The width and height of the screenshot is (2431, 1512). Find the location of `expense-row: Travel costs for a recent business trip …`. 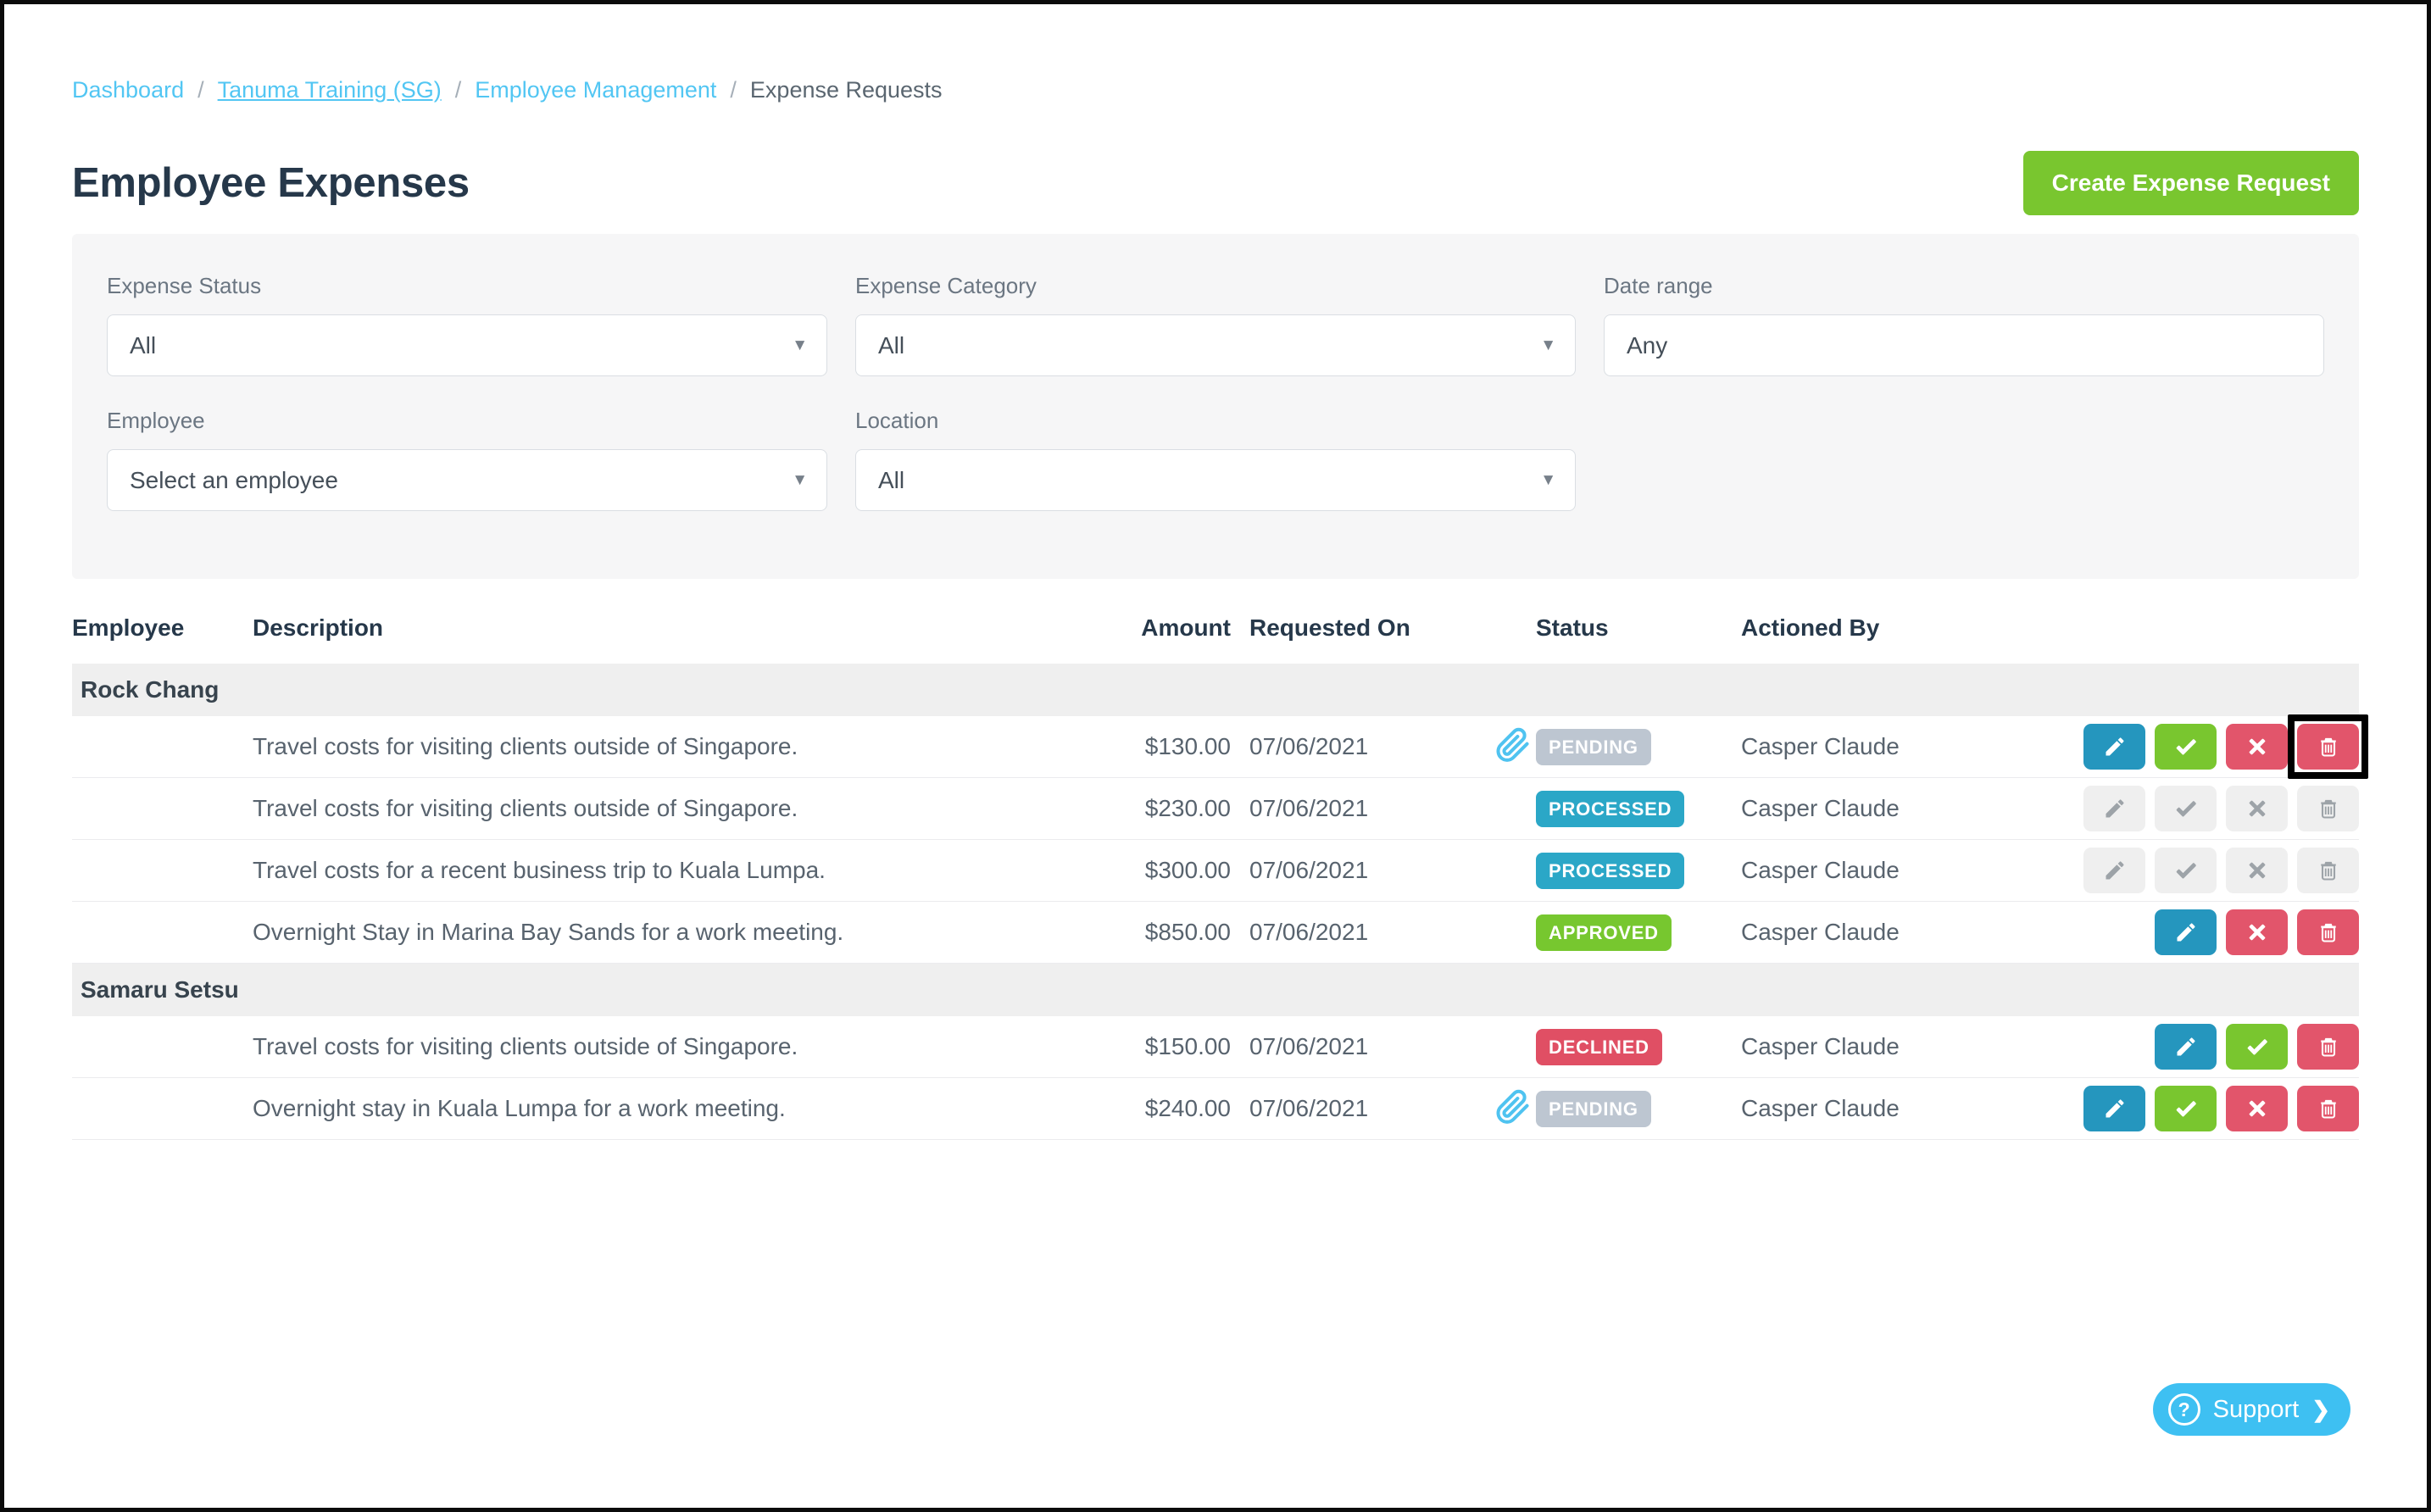

expense-row: Travel costs for a recent business trip … is located at coordinates (1215, 871).